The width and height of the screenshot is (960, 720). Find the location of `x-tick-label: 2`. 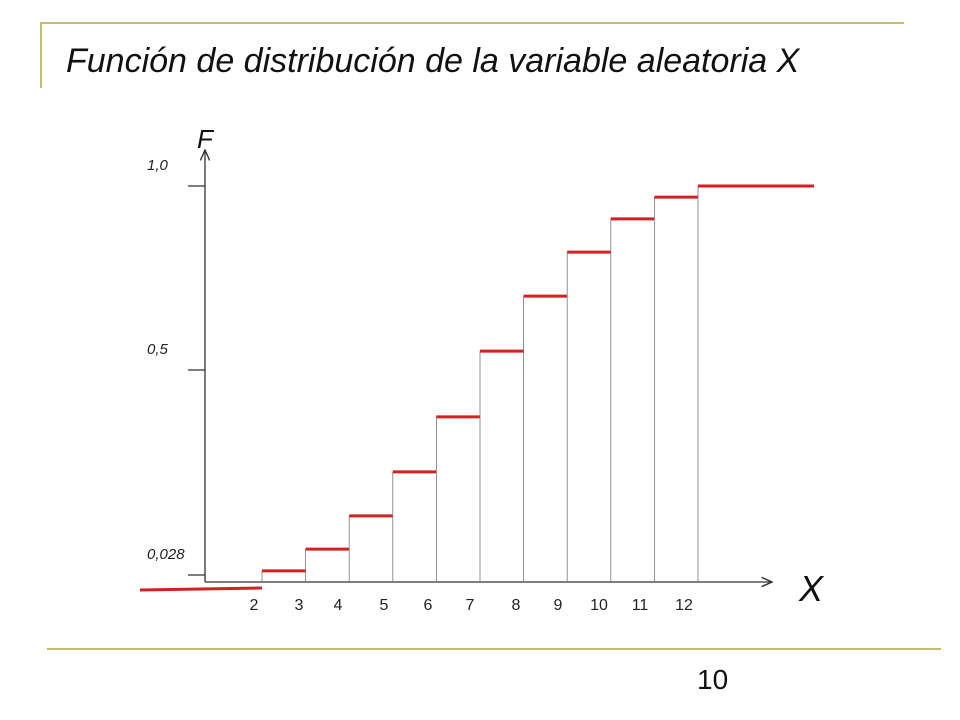

x-tick-label: 2 is located at coordinates (254, 605).